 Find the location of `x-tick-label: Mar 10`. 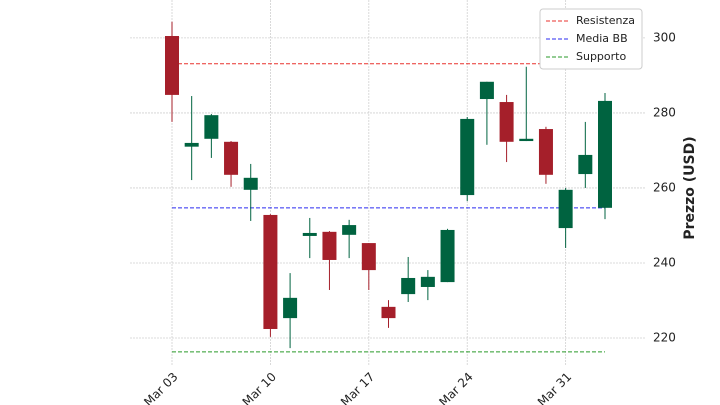

x-tick-label: Mar 10 is located at coordinates (259, 387).